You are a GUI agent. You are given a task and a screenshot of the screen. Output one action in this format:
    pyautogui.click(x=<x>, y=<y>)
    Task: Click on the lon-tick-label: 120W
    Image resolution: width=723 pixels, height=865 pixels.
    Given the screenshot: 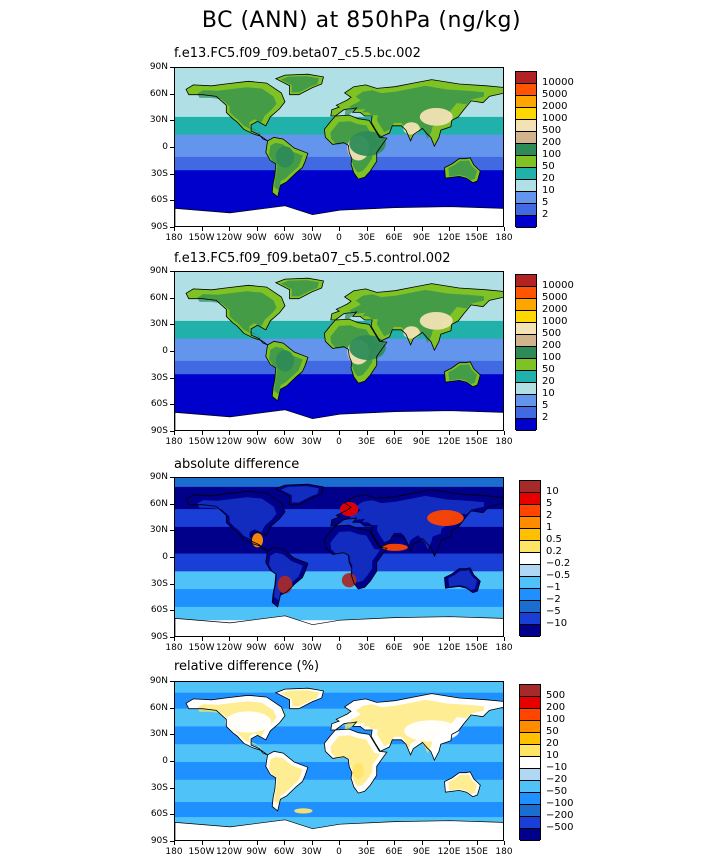 What is the action you would take?
    pyautogui.click(x=229, y=442)
    